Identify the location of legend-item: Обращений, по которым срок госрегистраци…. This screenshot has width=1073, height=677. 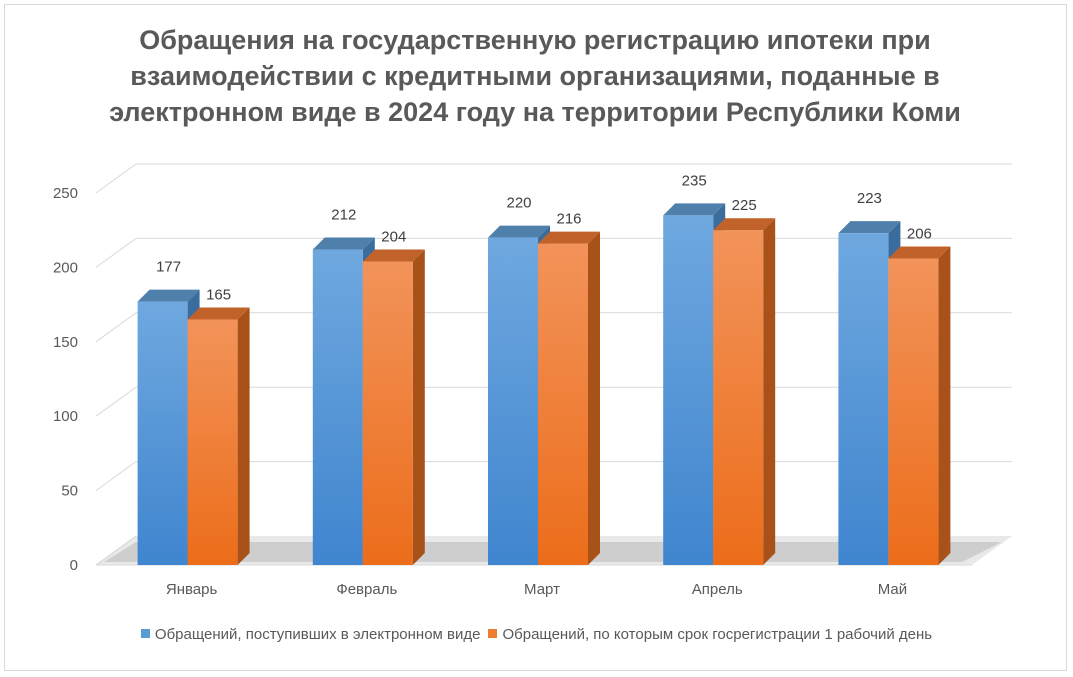
(710, 634).